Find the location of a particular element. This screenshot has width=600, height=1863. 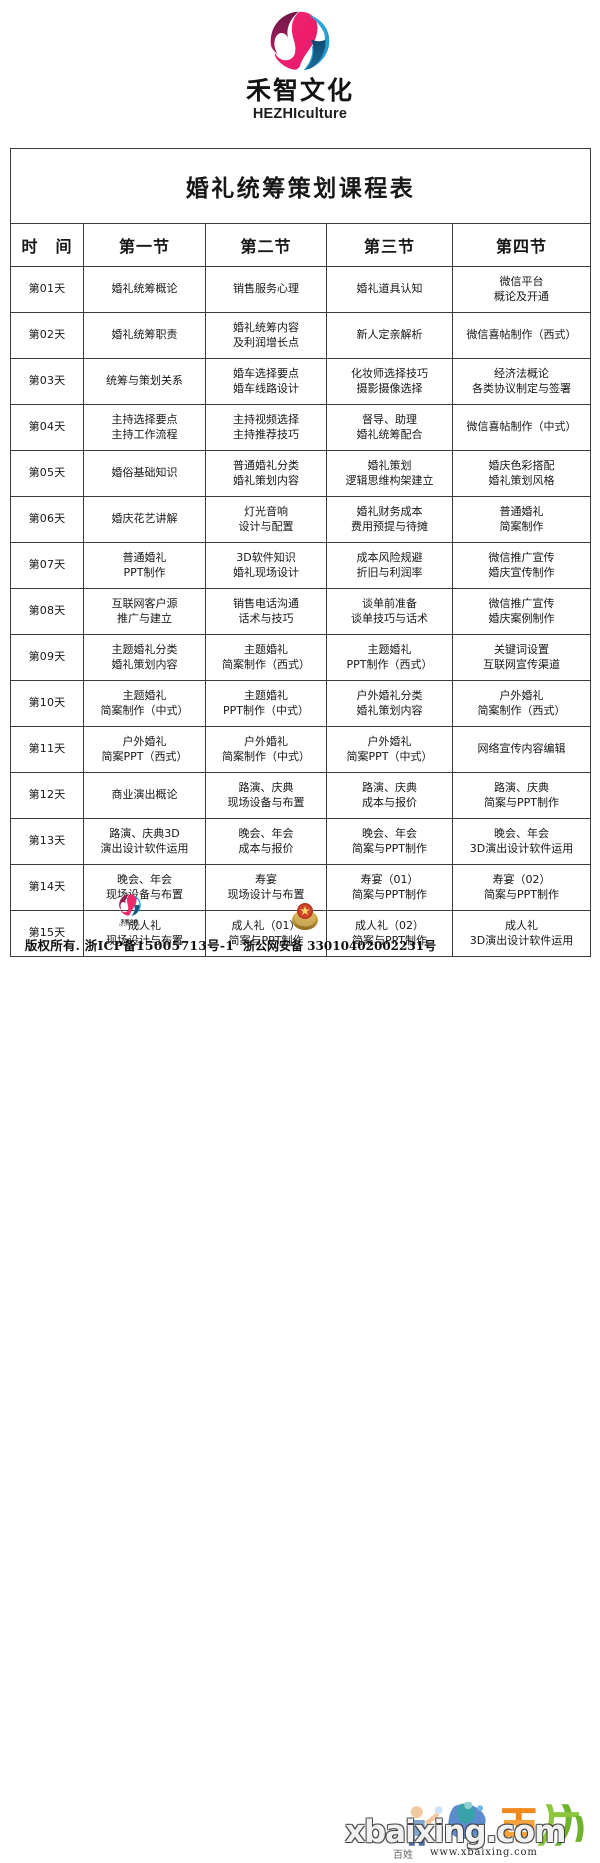

course-cell: 网络宣传内容编辑 is located at coordinates (521, 749).